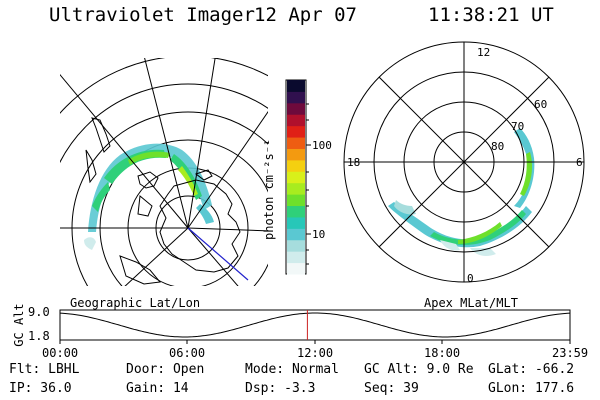  What do you see at coordinates (518, 126) in the screenshot?
I see `mlat-label-70: 70` at bounding box center [518, 126].